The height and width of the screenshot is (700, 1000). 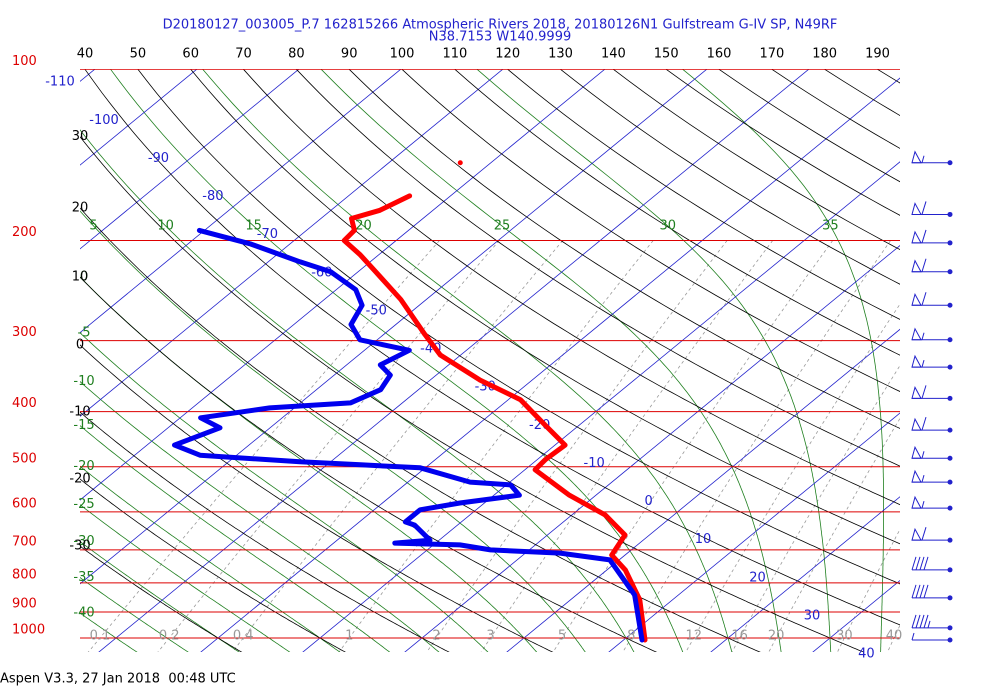 What do you see at coordinates (138, 54) in the screenshot?
I see `dry-adiabat-label: 50` at bounding box center [138, 54].